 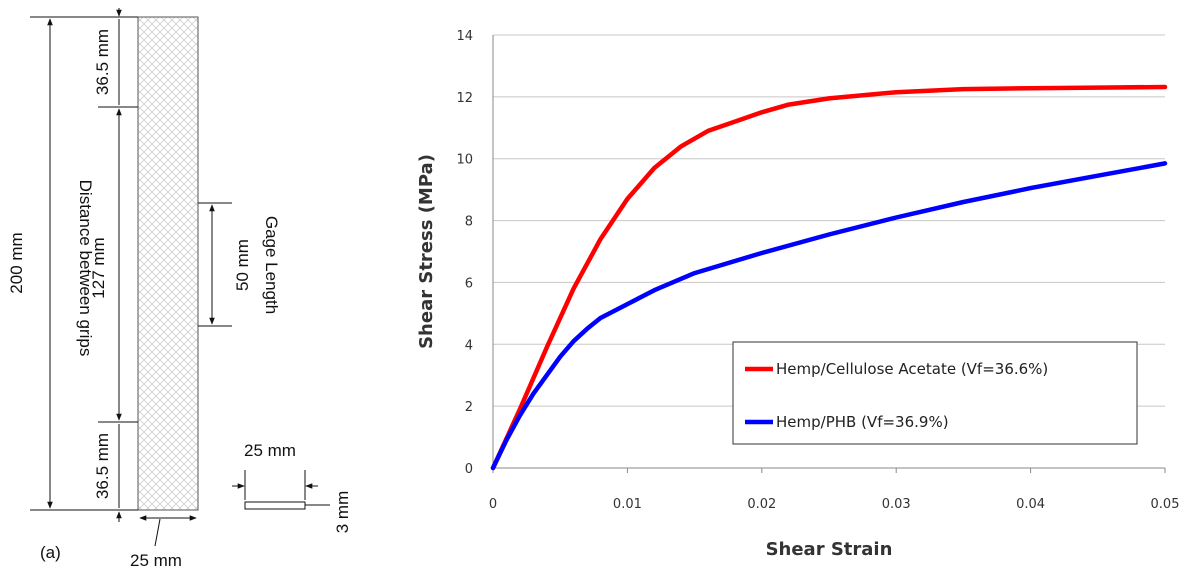 I want to click on y-tick-label: 0, so click(x=469, y=469).